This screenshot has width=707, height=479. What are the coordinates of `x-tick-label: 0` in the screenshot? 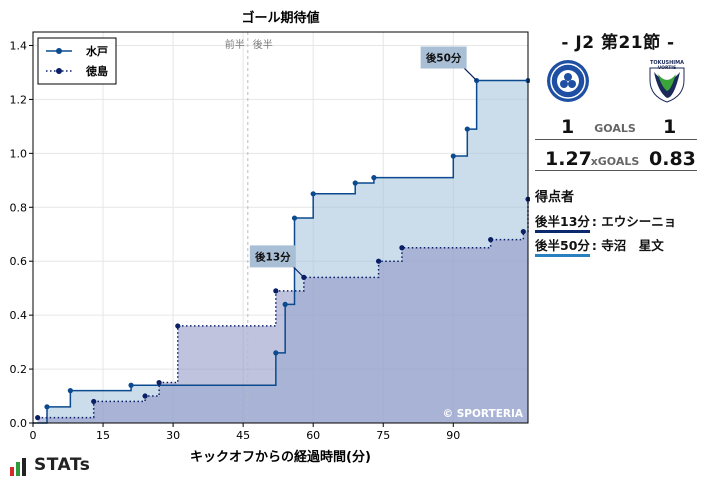 It's located at (33, 435).